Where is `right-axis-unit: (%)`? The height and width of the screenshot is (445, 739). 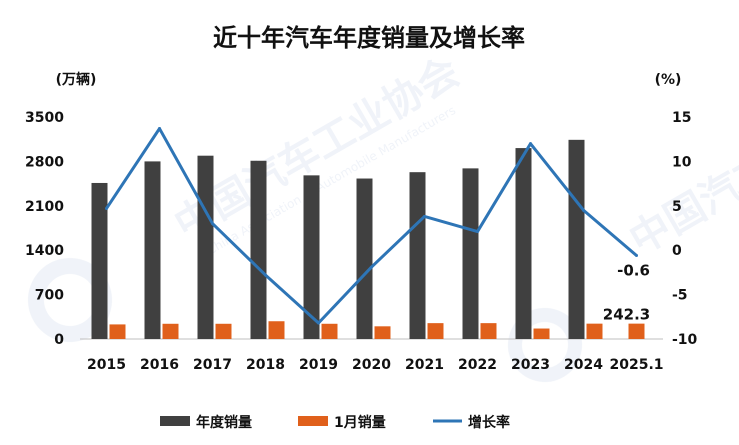
right-axis-unit: (%) is located at coordinates (668, 80).